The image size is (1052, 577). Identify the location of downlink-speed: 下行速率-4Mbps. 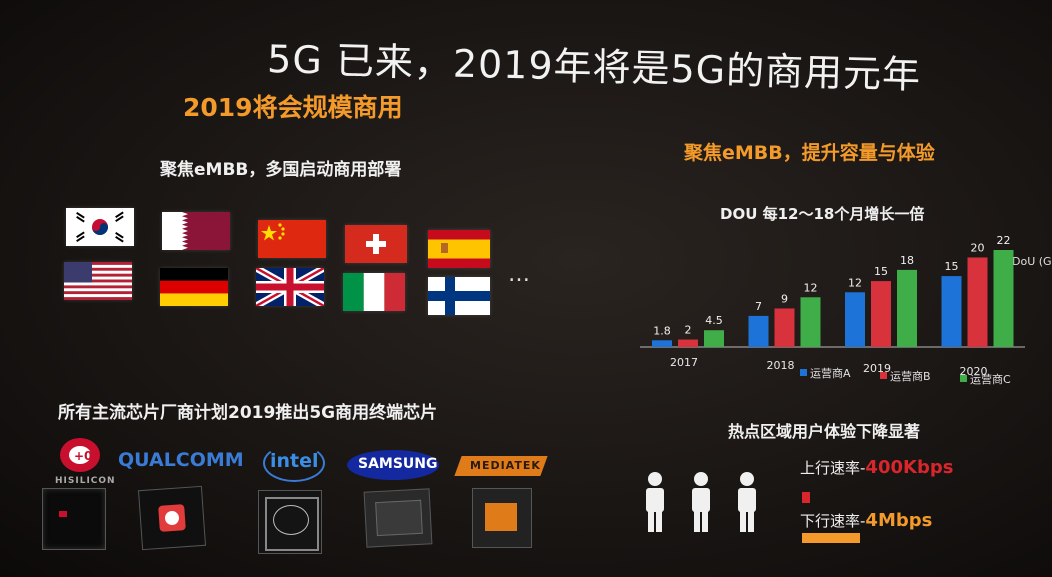
(866, 520).